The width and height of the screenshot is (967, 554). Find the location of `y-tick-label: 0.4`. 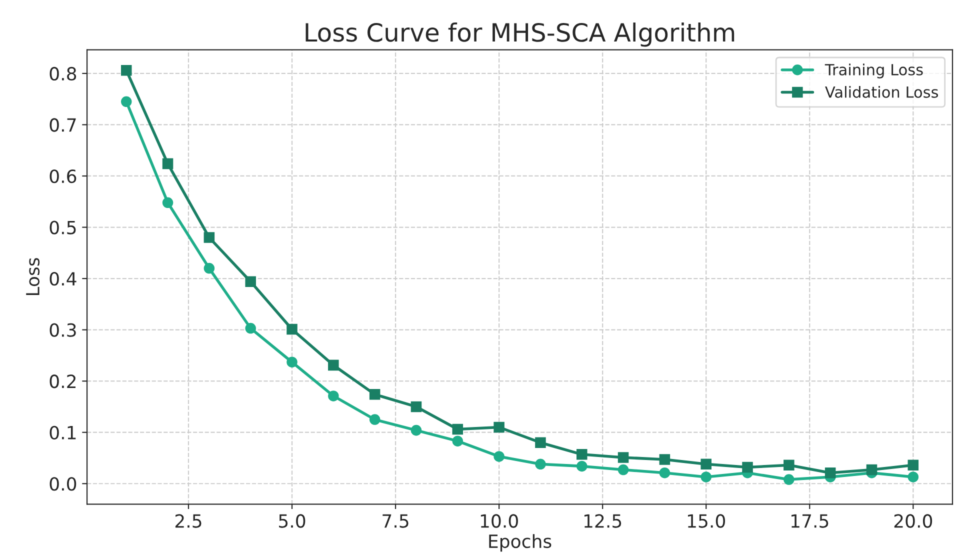

y-tick-label: 0.4 is located at coordinates (63, 279).